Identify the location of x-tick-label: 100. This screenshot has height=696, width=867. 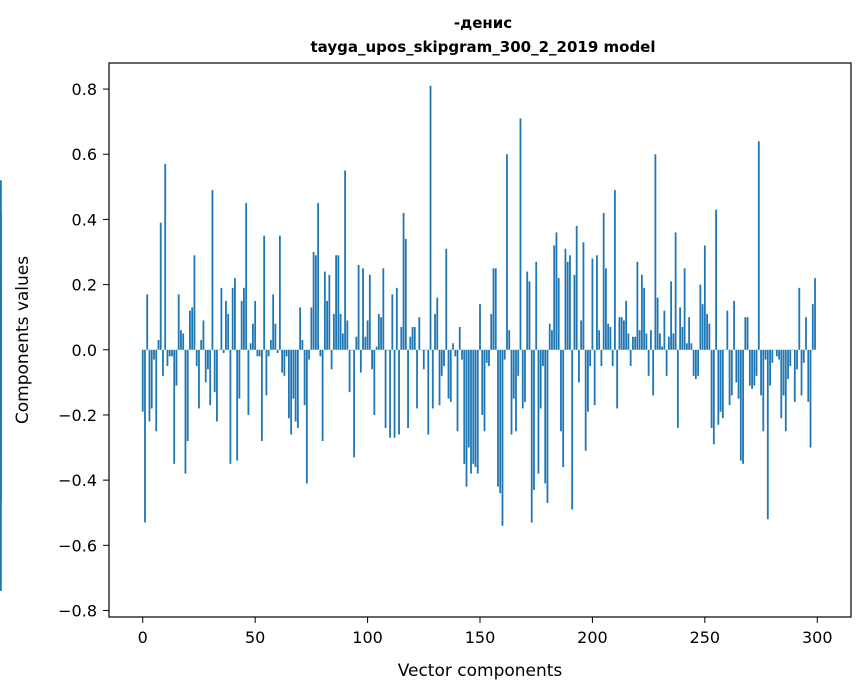
(367, 637).